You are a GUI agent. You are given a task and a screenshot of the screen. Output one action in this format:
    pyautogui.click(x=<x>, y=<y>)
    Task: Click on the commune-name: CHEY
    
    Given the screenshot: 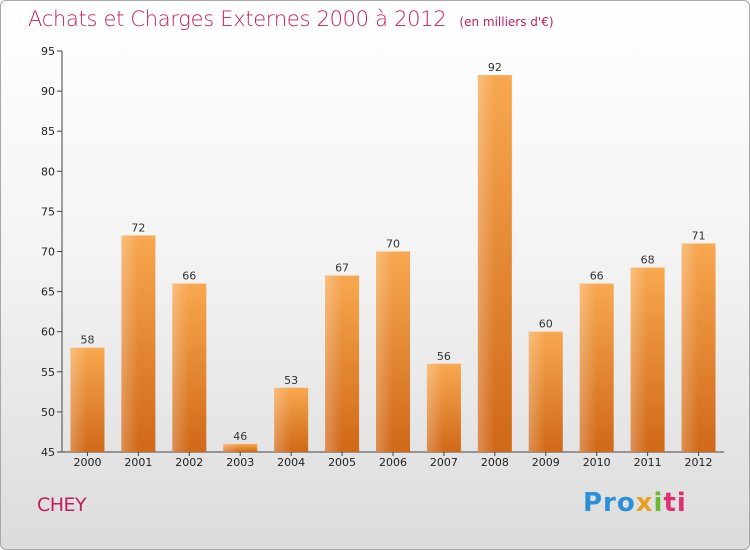 What is the action you would take?
    pyautogui.click(x=62, y=505)
    